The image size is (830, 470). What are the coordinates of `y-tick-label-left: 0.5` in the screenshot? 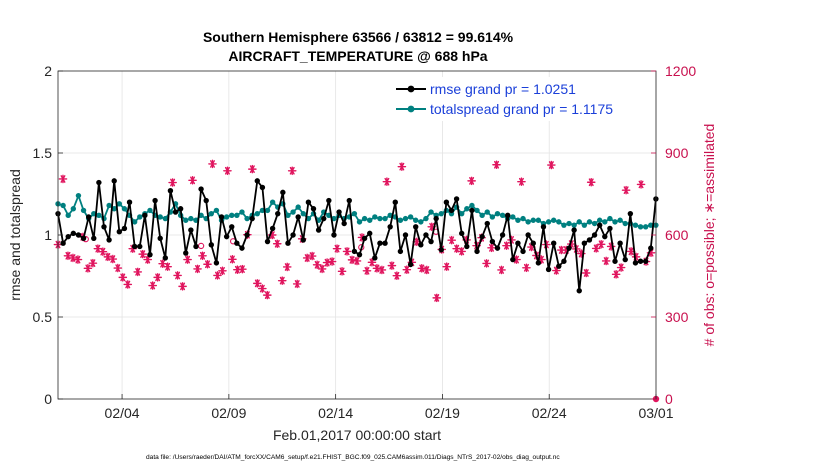 It's located at (43, 317).